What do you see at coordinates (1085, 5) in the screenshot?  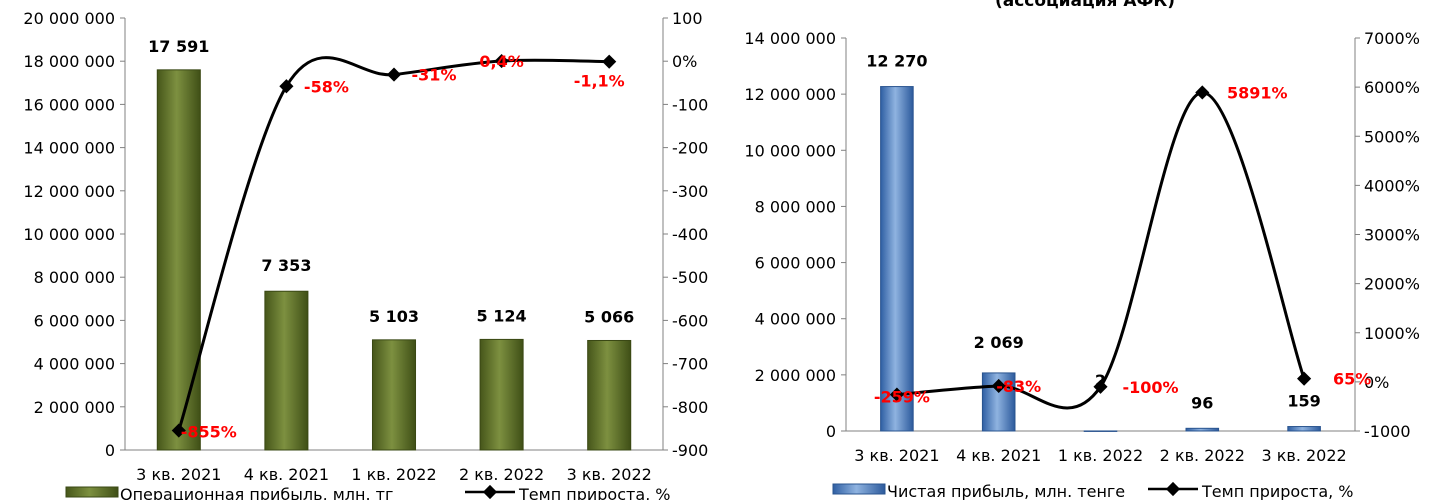 I see `chart-title: (ассоциация АФК)` at bounding box center [1085, 5].